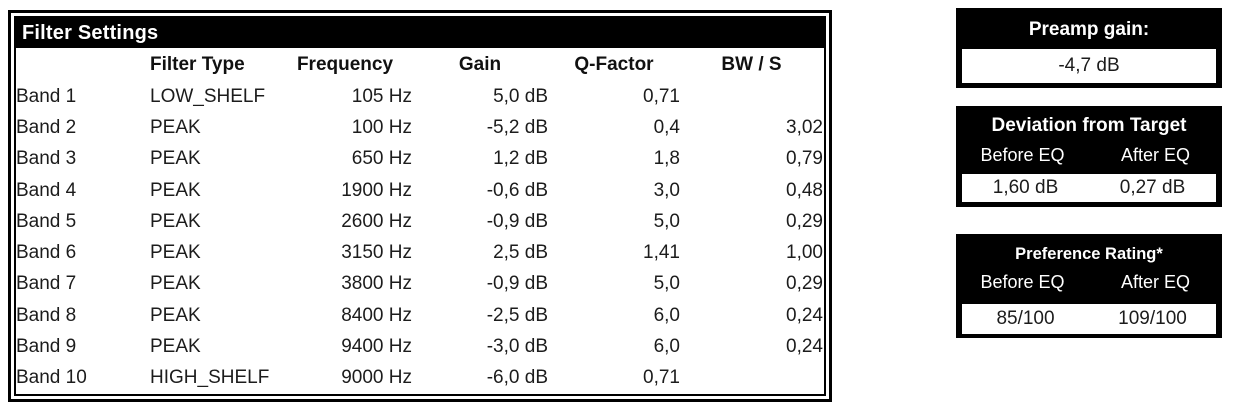 Image resolution: width=1240 pixels, height=414 pixels. Describe the element at coordinates (46, 347) in the screenshot. I see `cell-band-label: Band 9` at that location.